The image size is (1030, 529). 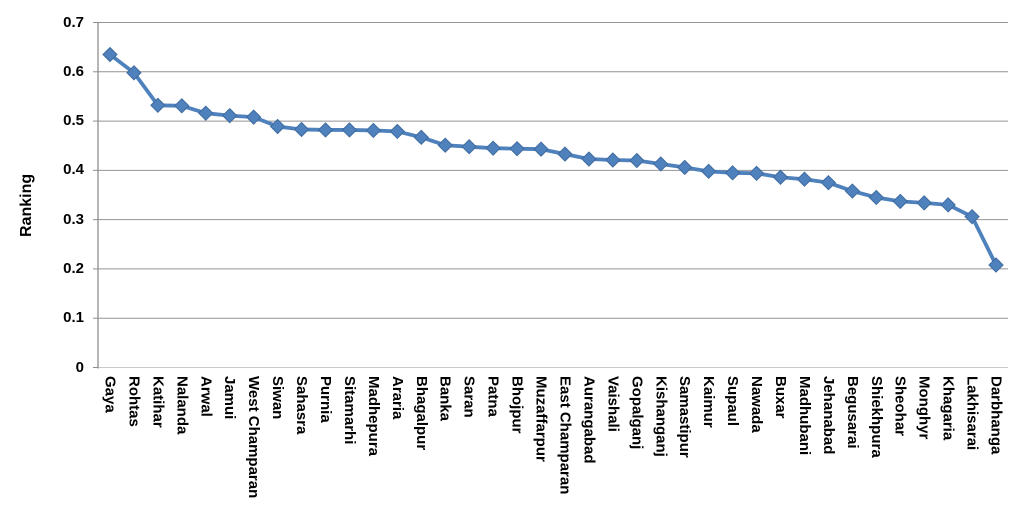 I want to click on x-category-label: Aurangabad, so click(x=589, y=419).